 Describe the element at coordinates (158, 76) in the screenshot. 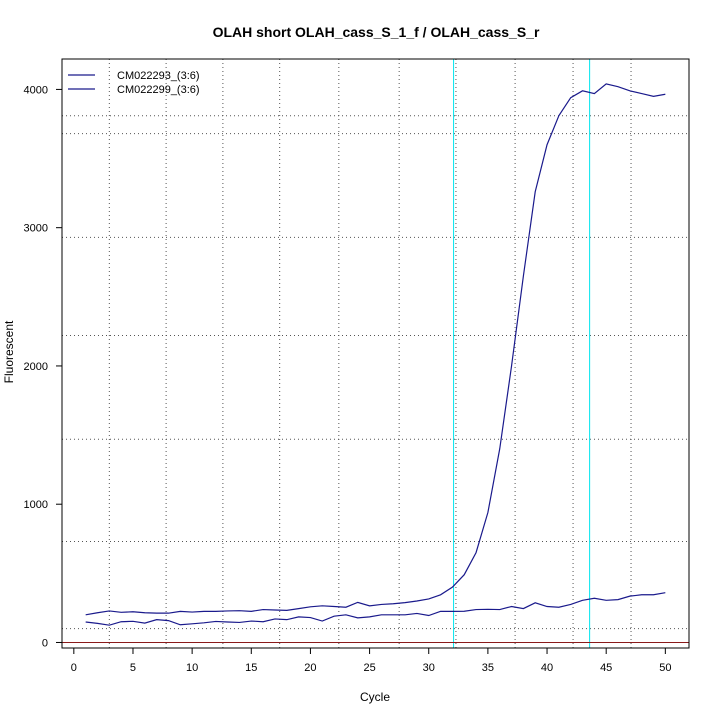

I see `legend-label-0: CM022293_(3:6)` at that location.